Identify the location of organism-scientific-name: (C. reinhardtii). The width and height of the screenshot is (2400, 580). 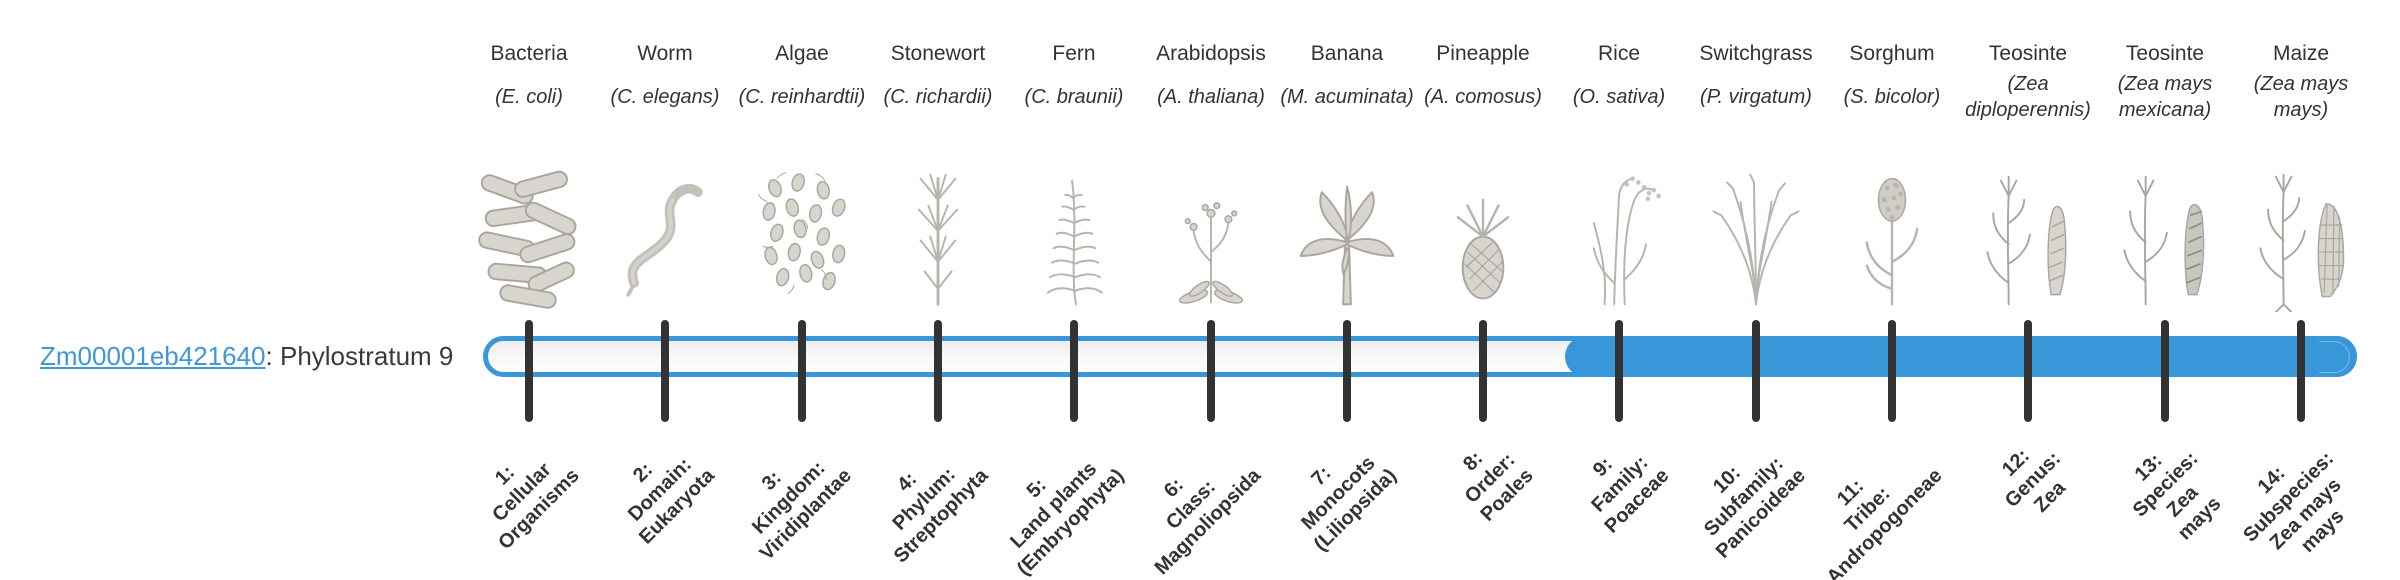
(802, 97).